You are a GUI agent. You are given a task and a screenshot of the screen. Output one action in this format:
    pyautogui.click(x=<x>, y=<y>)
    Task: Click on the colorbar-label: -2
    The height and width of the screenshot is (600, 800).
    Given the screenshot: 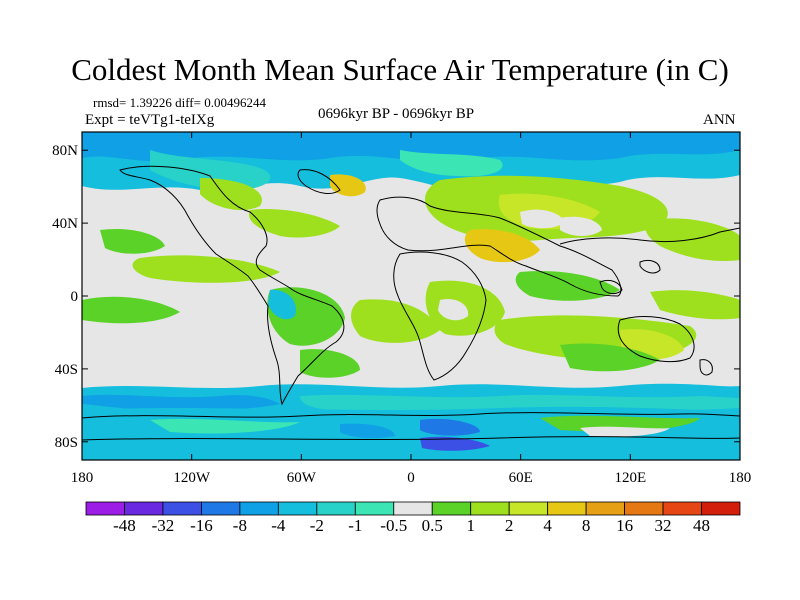 What is the action you would take?
    pyautogui.click(x=316, y=525)
    